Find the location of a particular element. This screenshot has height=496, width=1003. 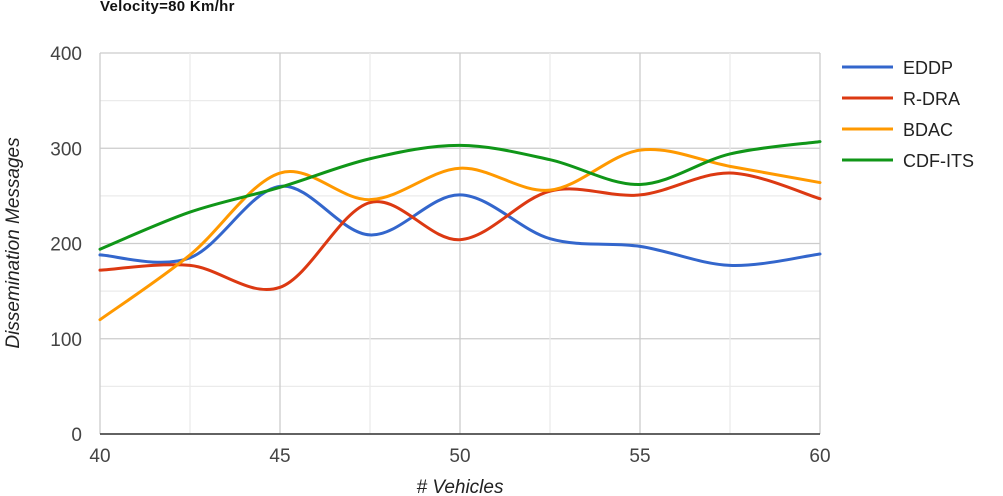

legend: EDDP R-DRA BDAC CDF-ITS is located at coordinates (908, 114).